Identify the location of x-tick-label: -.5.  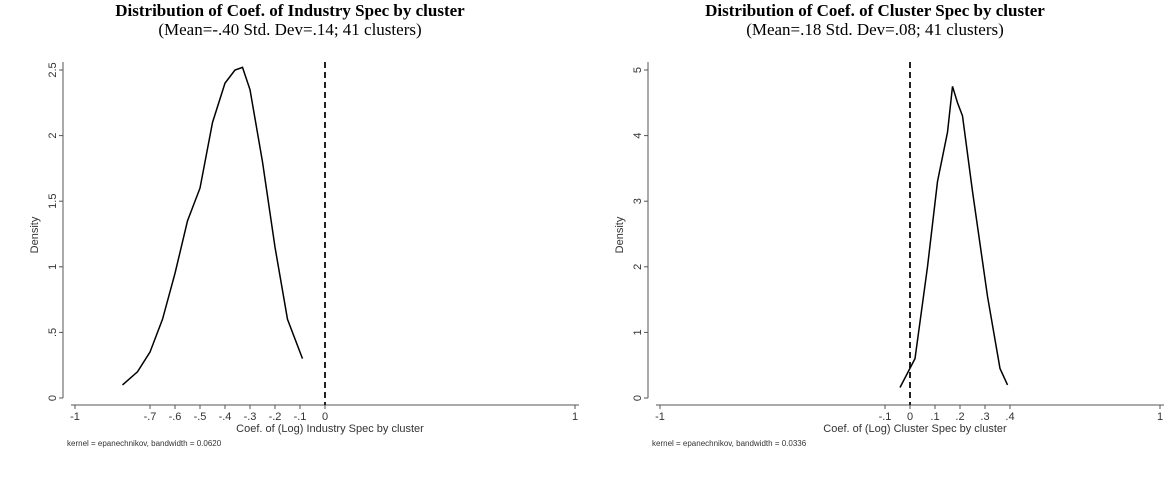
(200, 417).